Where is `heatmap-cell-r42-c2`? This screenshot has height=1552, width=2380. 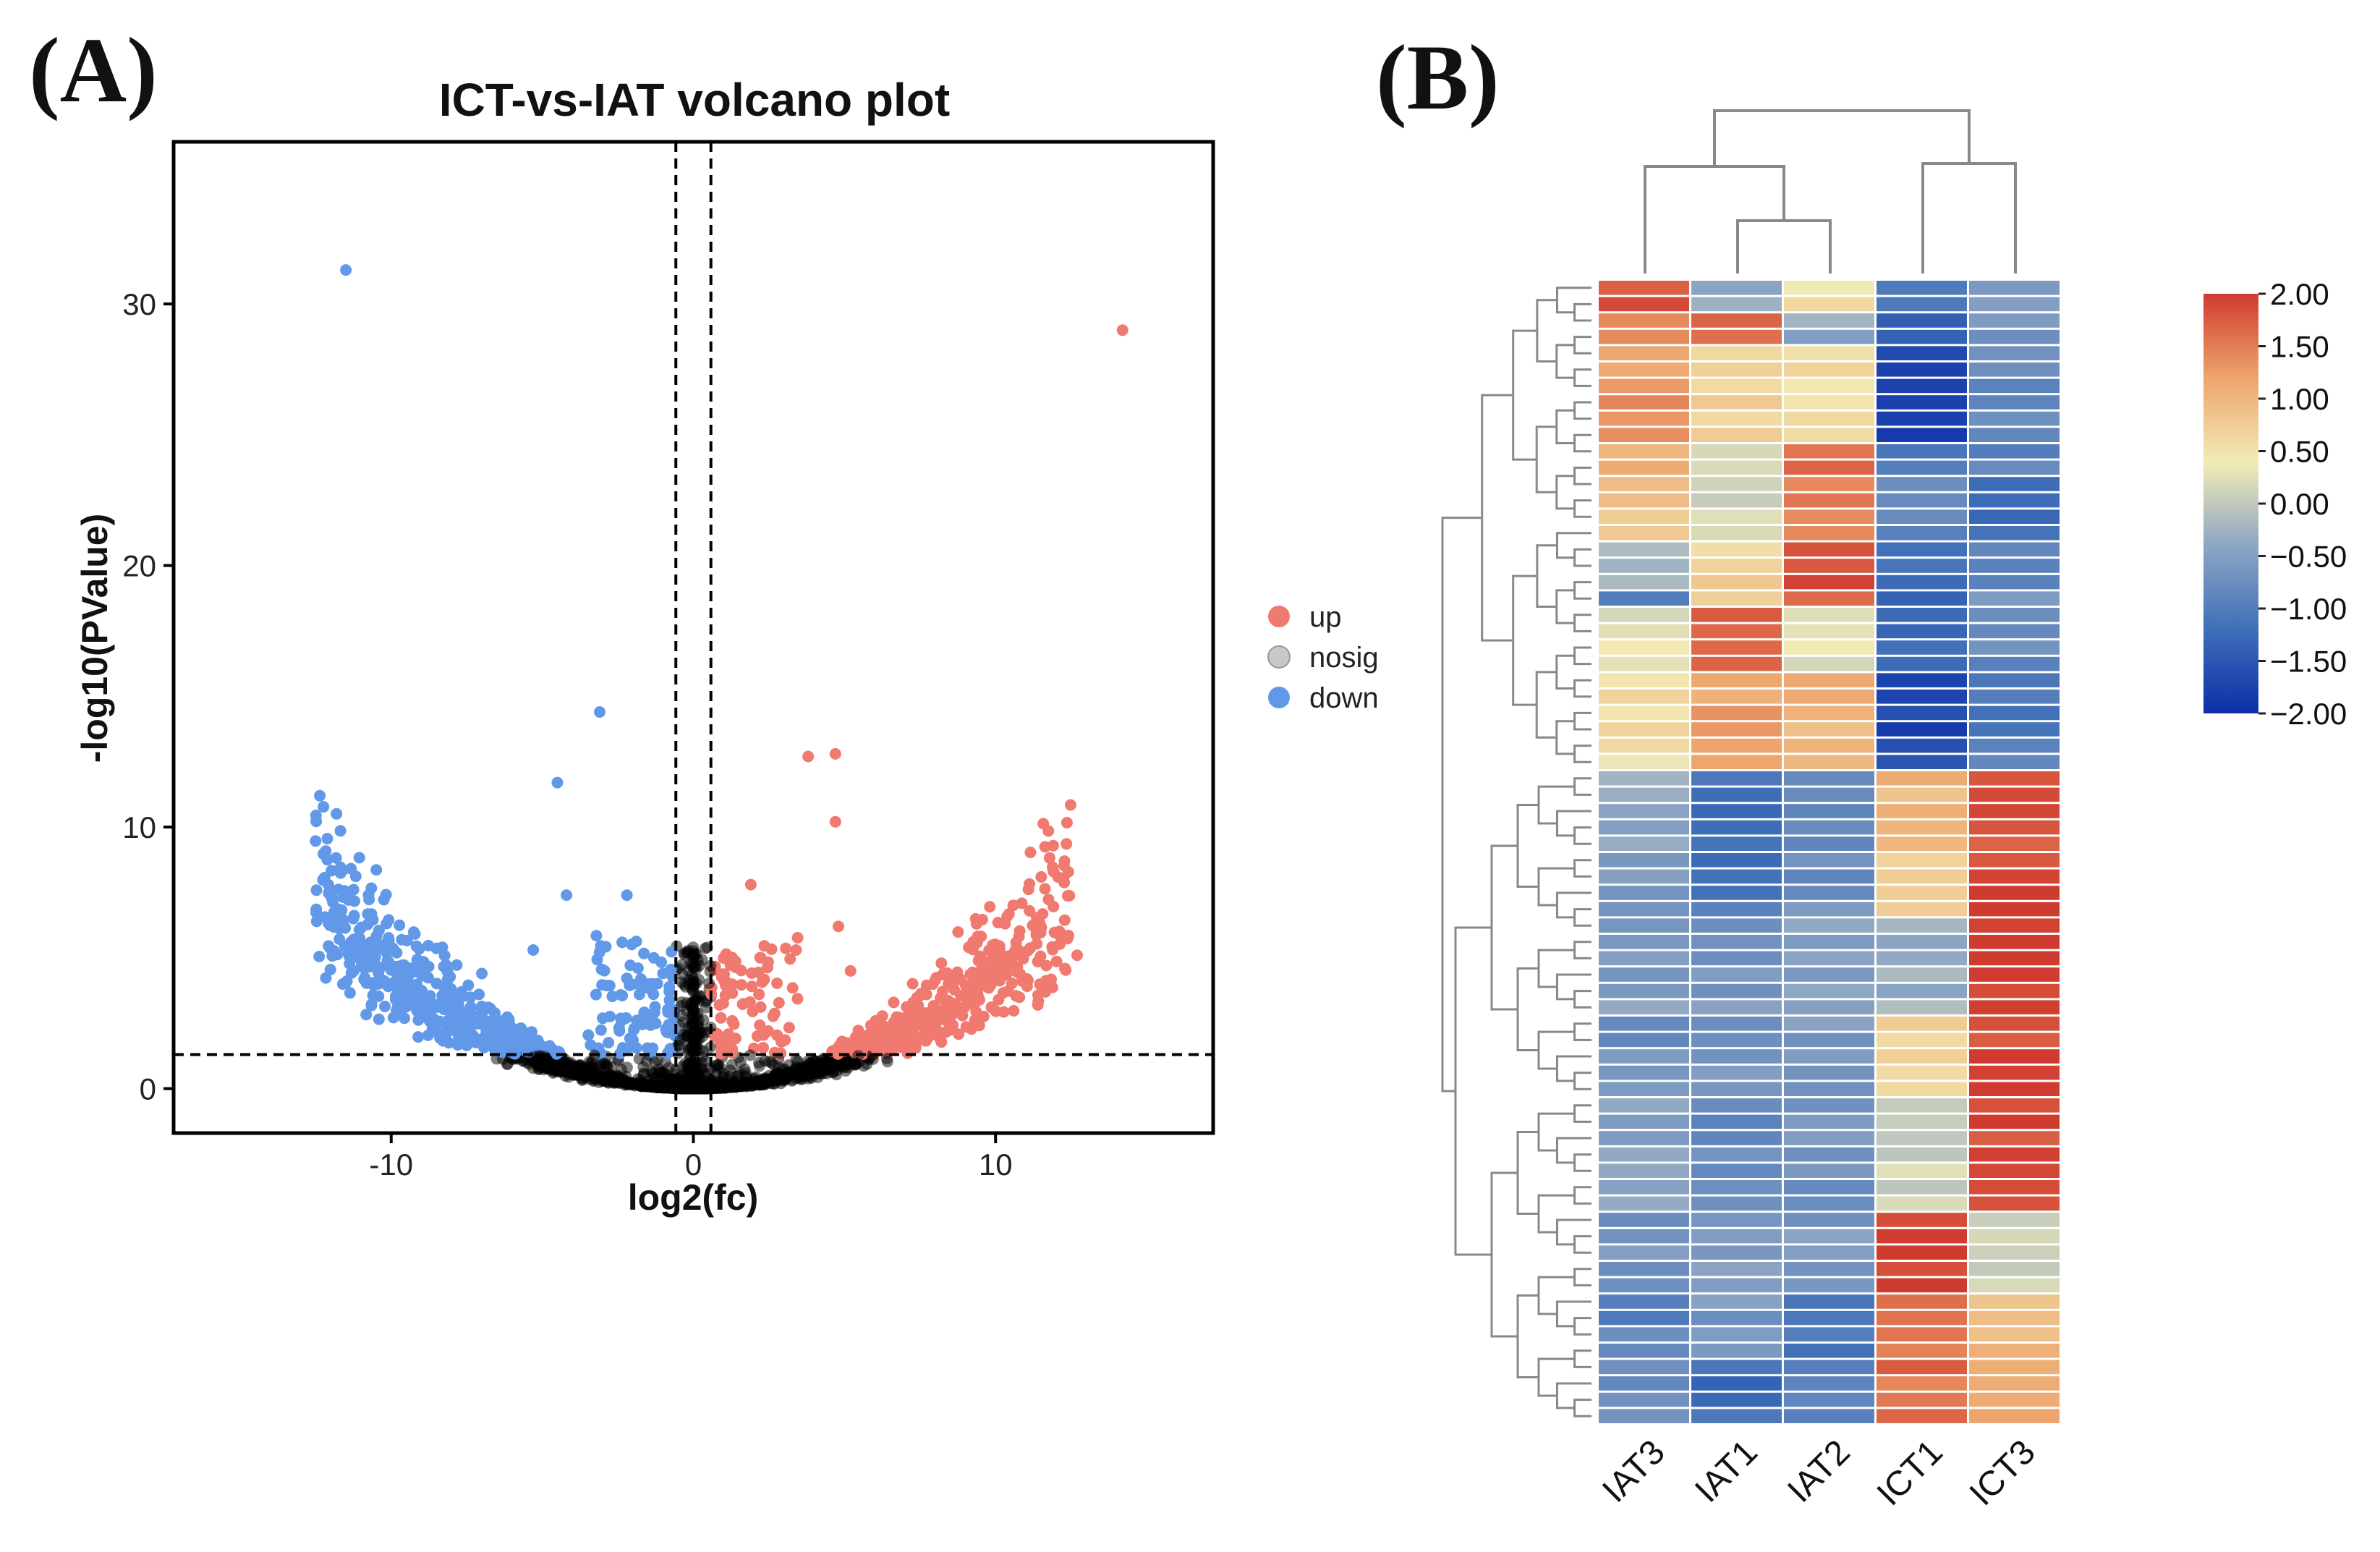 heatmap-cell-r42-c2 is located at coordinates (1829, 974).